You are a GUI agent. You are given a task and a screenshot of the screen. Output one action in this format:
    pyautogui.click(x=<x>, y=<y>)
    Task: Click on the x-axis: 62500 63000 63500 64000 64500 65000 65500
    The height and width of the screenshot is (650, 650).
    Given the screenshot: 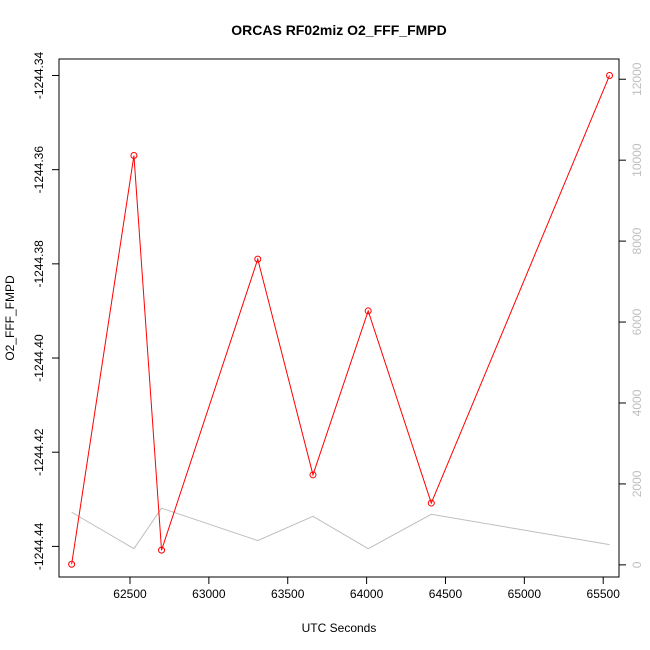 What is the action you would take?
    pyautogui.click(x=366, y=589)
    